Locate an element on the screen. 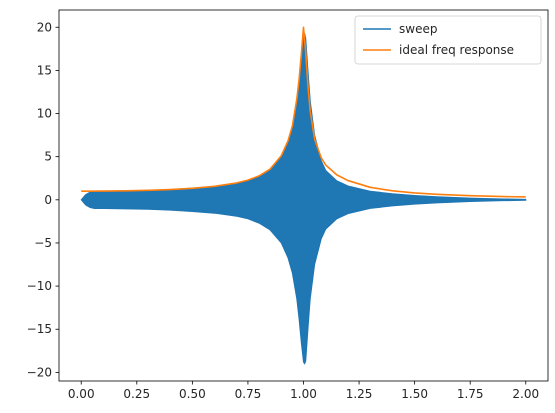 Image resolution: width=555 pixels, height=413 pixels. y-tick-label: 15 is located at coordinates (44, 70).